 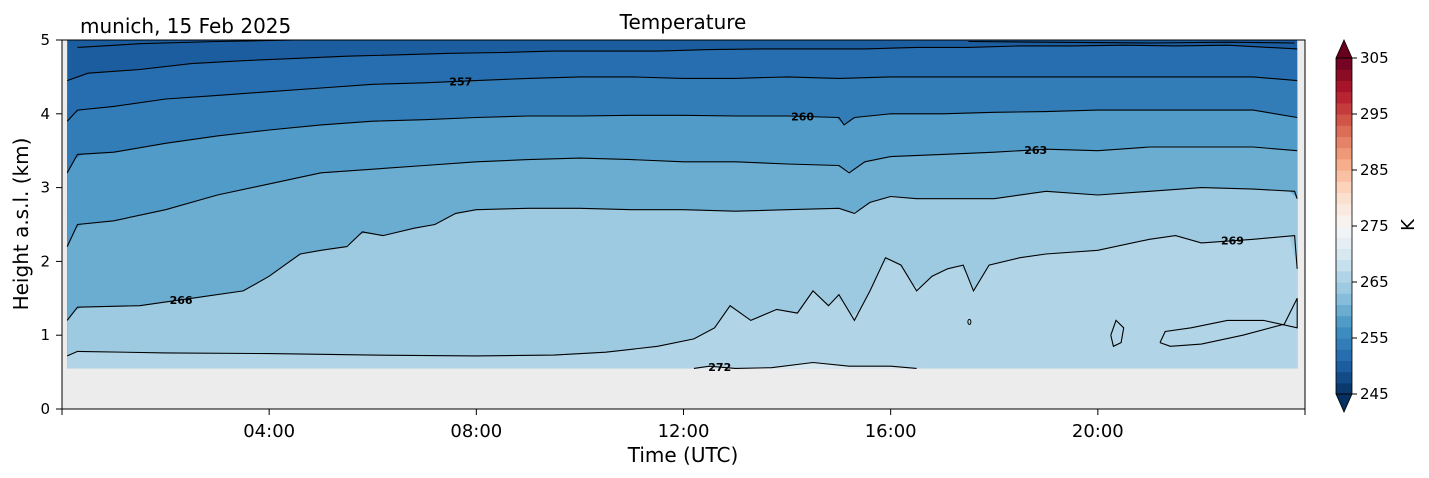 I want to click on colorbar-tick-label: 255, so click(x=1374, y=338).